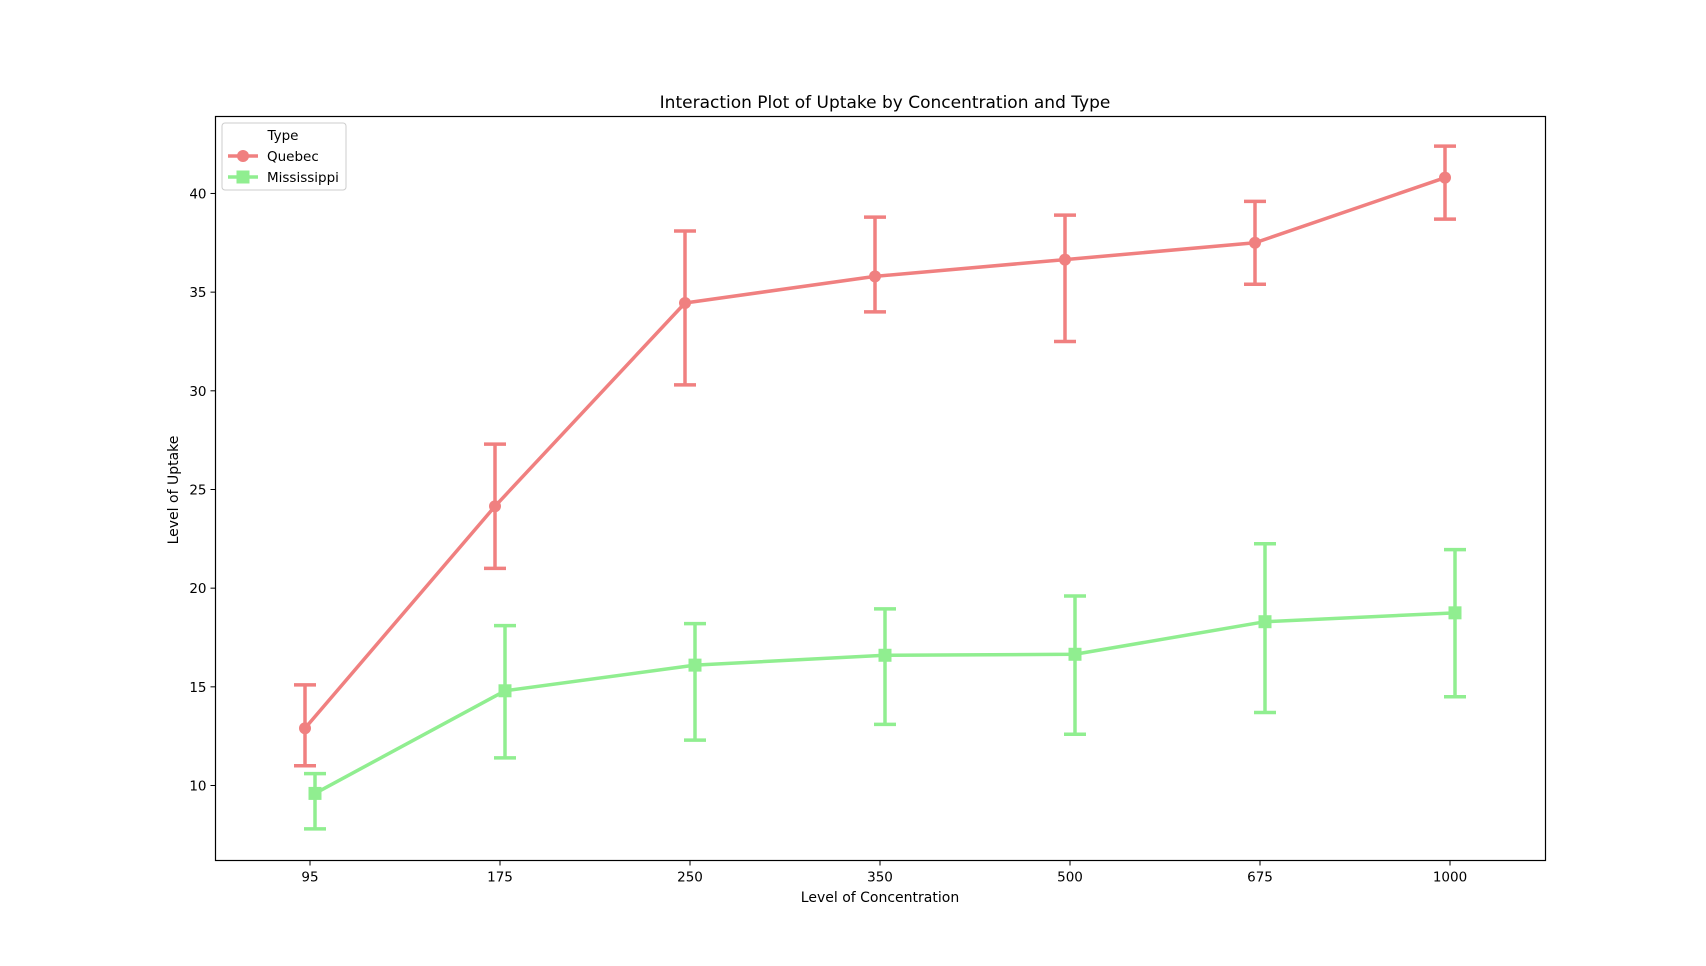  I want to click on x-tick-label: 175, so click(500, 878).